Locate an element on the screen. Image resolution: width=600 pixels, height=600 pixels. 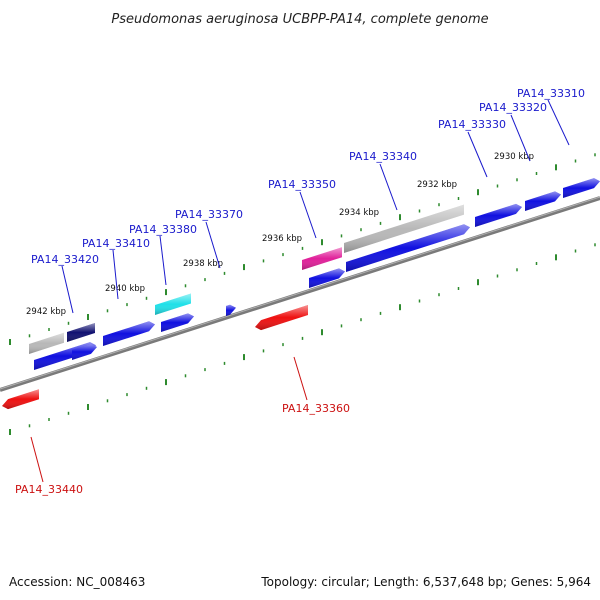
kbp-label: 2940 kbp is located at coordinates (125, 289).